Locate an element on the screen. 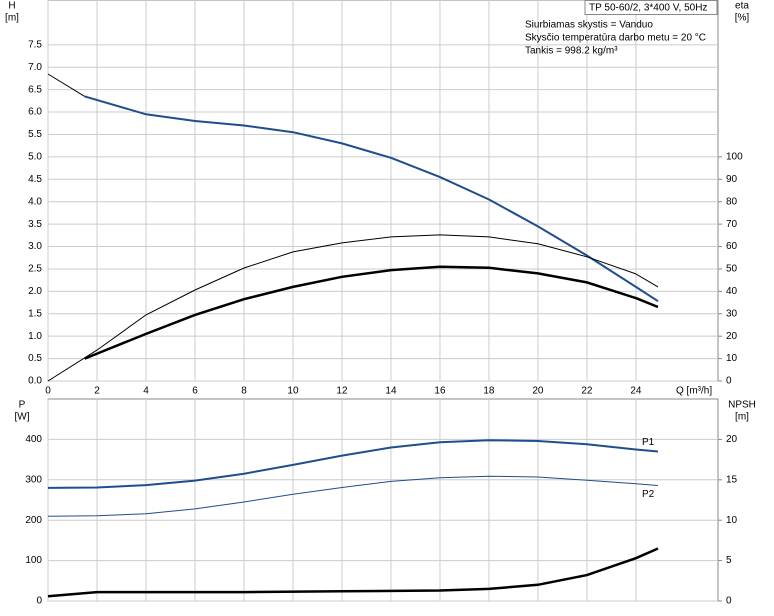  info-title: TP 50-60/2, 3*400 V, 50Hz is located at coordinates (648, 8).